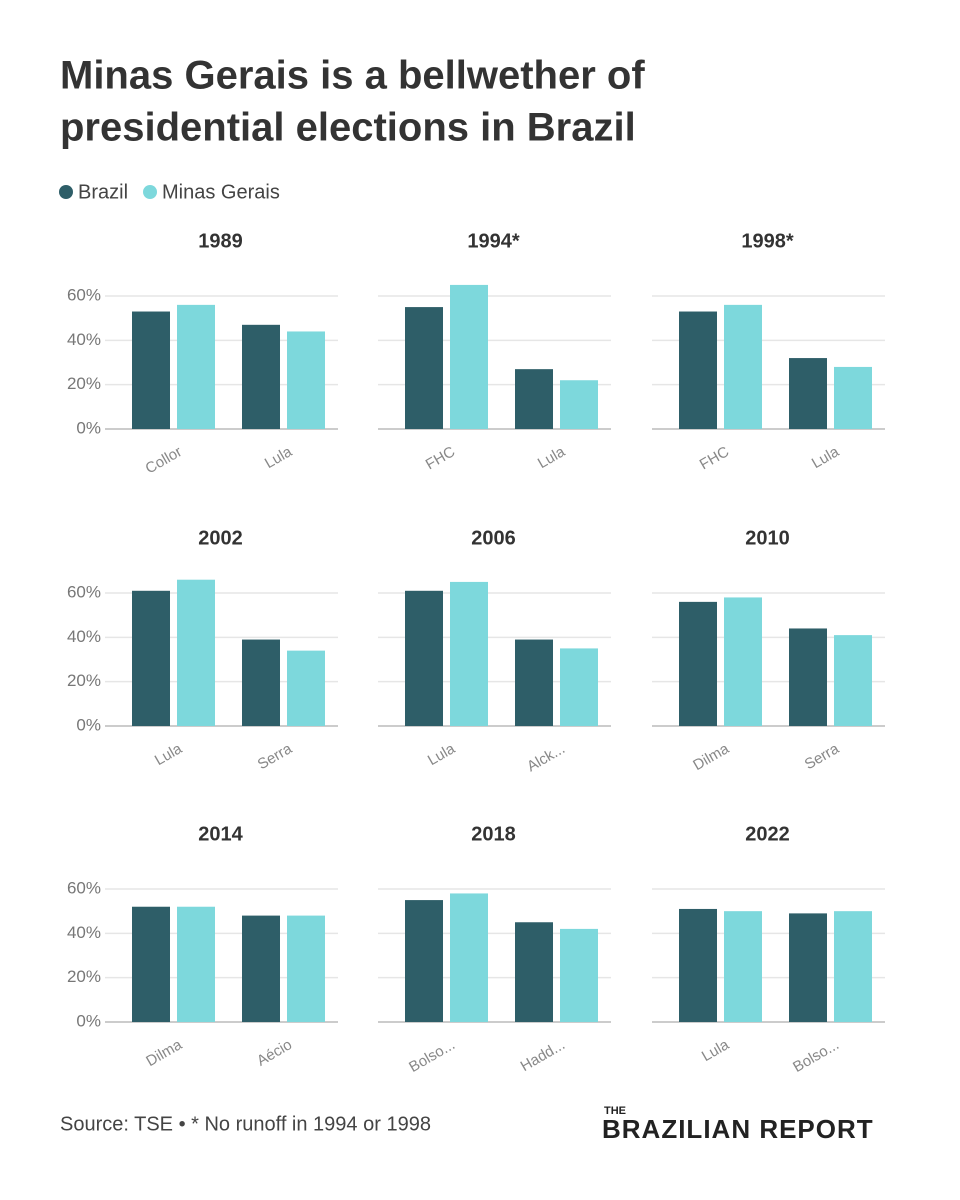  I want to click on legend-label: Brazil, so click(103, 192).